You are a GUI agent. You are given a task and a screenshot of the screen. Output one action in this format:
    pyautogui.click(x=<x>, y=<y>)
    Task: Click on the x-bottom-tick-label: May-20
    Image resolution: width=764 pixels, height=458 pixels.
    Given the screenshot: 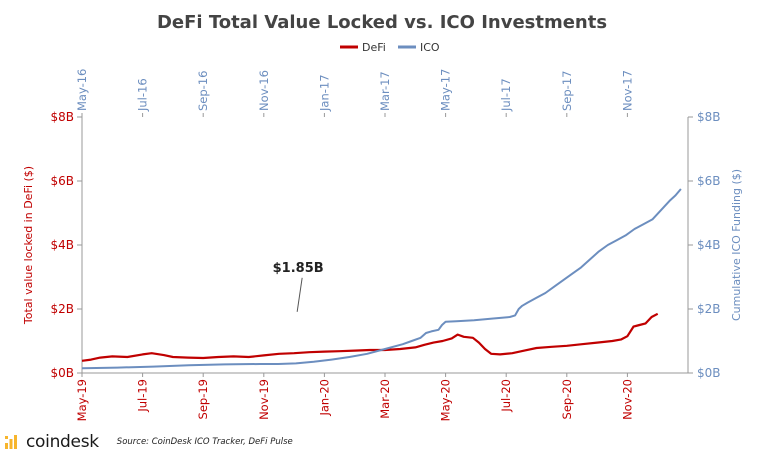 What is the action you would take?
    pyautogui.click(x=446, y=400)
    